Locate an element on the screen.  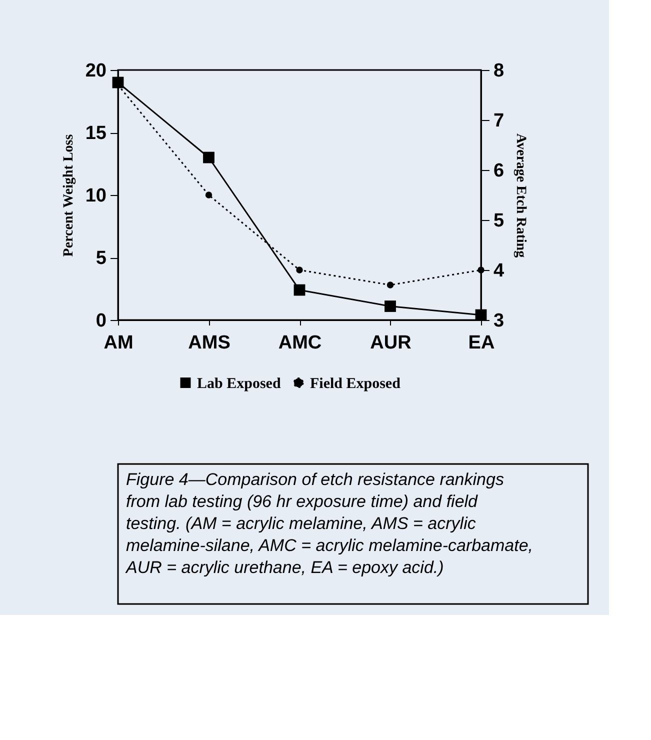
y2-axis-title: Average Etch Rating is located at coordinates (520, 195).